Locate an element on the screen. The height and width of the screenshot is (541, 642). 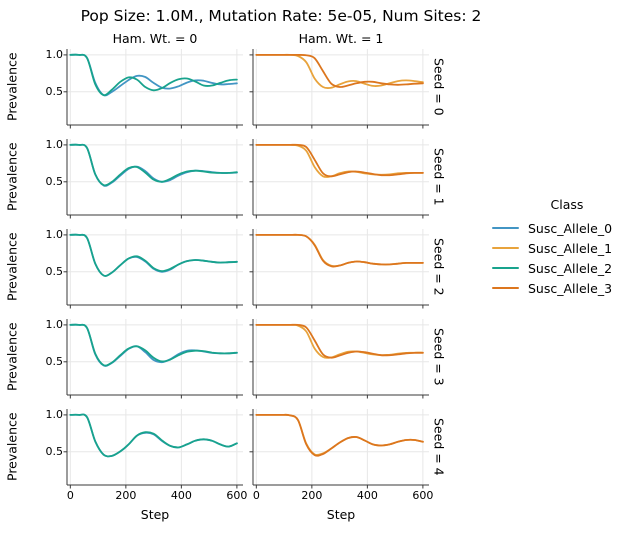
legend-label: Susc_Allele_2 is located at coordinates (570, 268).